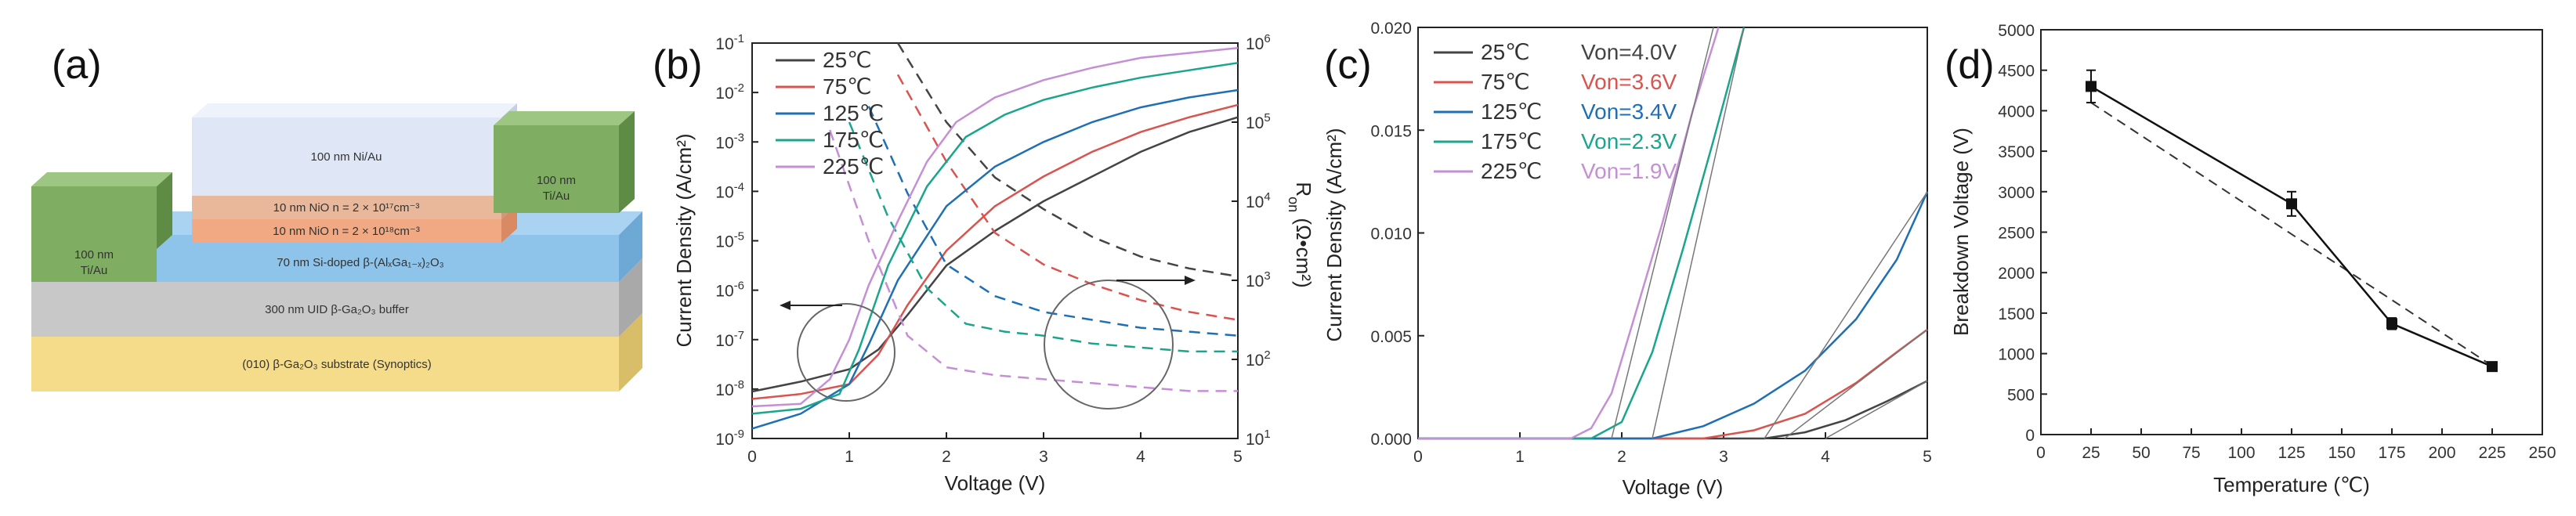 This screenshot has height=516, width=2576. What do you see at coordinates (729, 290) in the screenshot?
I see `chart-b-ytick-label: 10⁻⁶` at bounding box center [729, 290].